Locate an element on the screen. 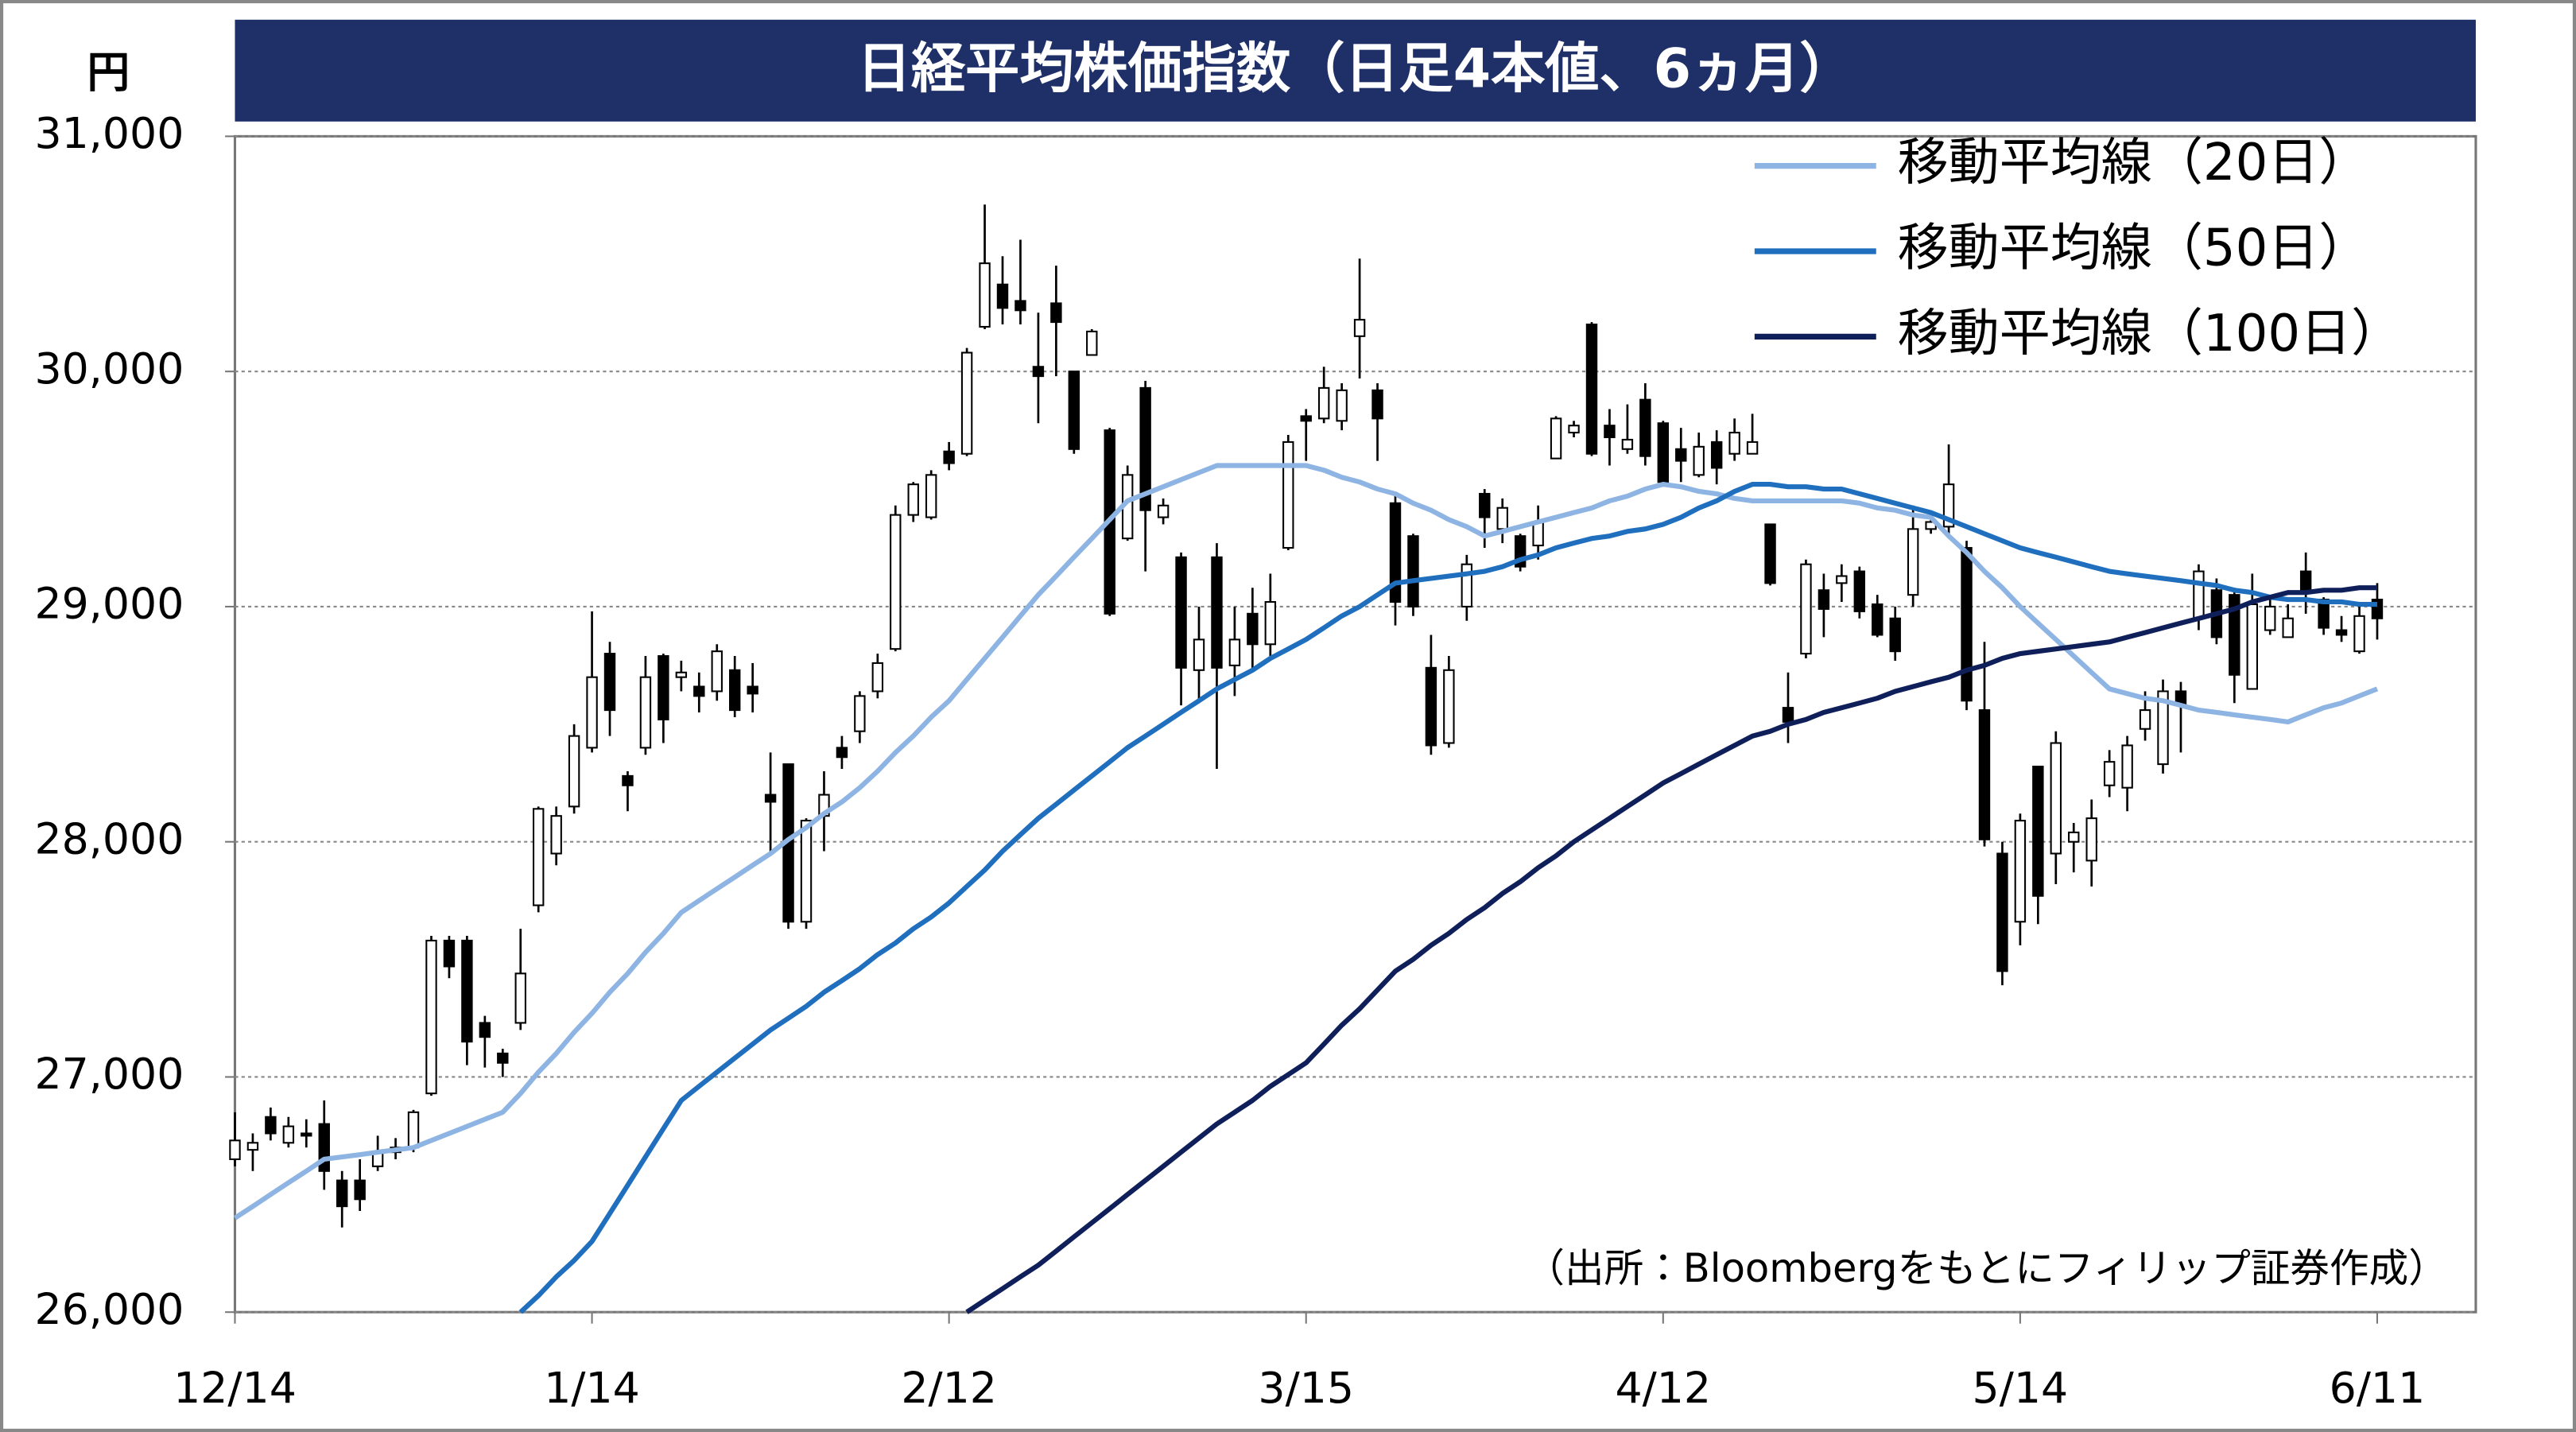 The height and width of the screenshot is (1432, 2576). legend-label: 移動平均線（100日） is located at coordinates (2151, 334).